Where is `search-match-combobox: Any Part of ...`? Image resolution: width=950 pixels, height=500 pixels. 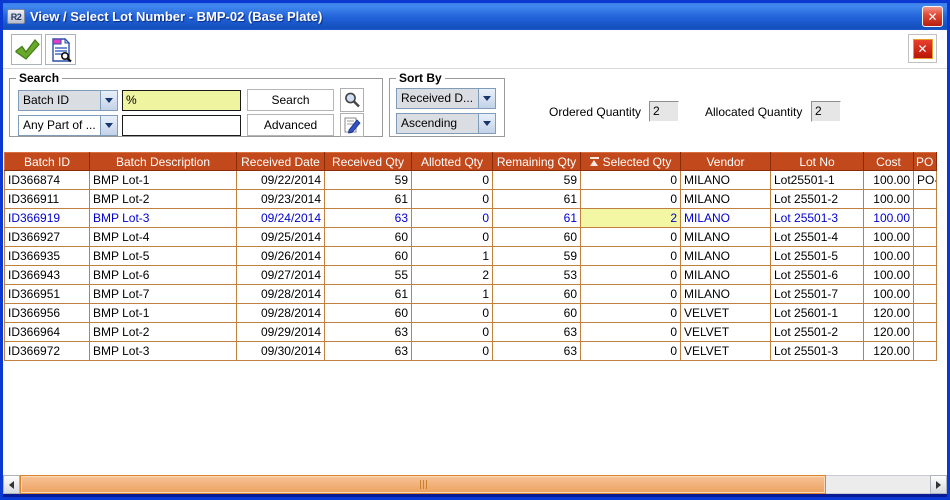
search-match-combobox: Any Part of ... is located at coordinates (68, 125).